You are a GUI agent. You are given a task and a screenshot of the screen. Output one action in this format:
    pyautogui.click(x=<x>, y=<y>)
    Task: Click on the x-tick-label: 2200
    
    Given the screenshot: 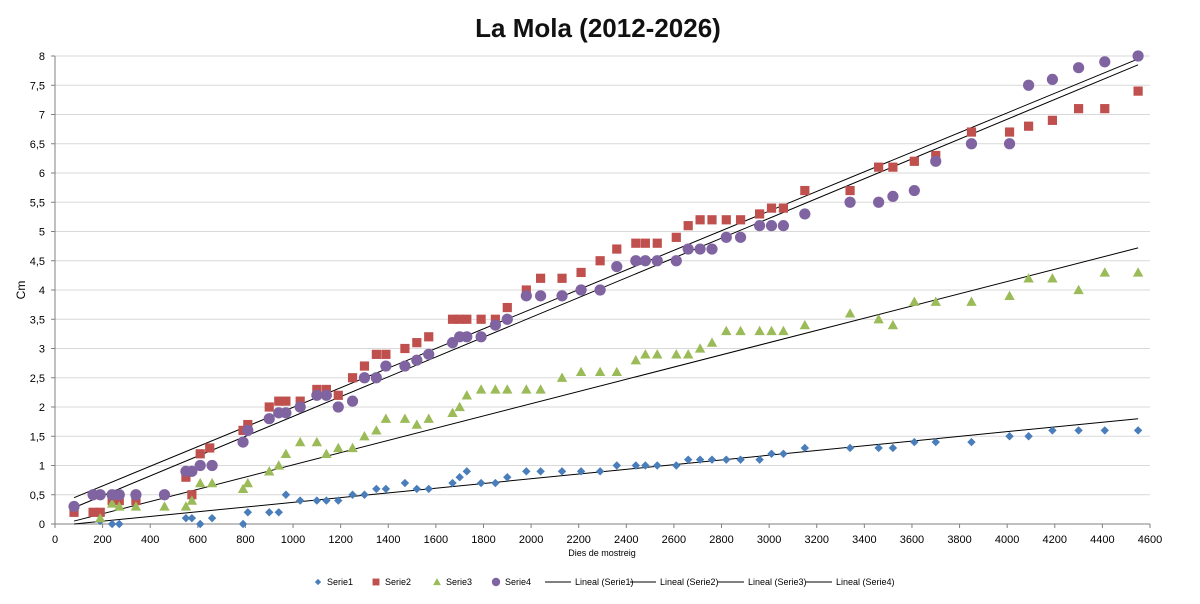 What is the action you would take?
    pyautogui.click(x=578, y=540)
    